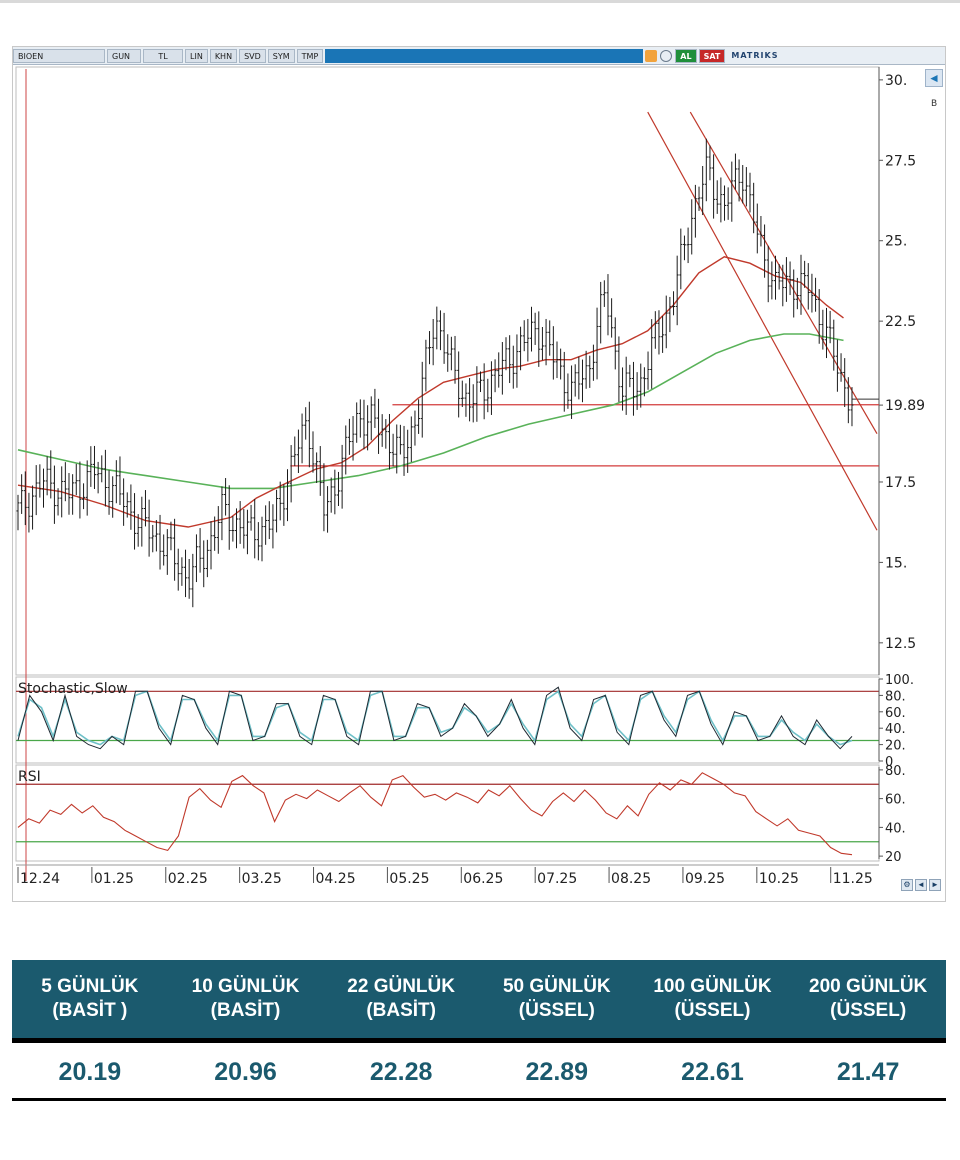 The width and height of the screenshot is (960, 1160). Describe the element at coordinates (900, 483) in the screenshot. I see `y-tick-label: 17.5` at that location.